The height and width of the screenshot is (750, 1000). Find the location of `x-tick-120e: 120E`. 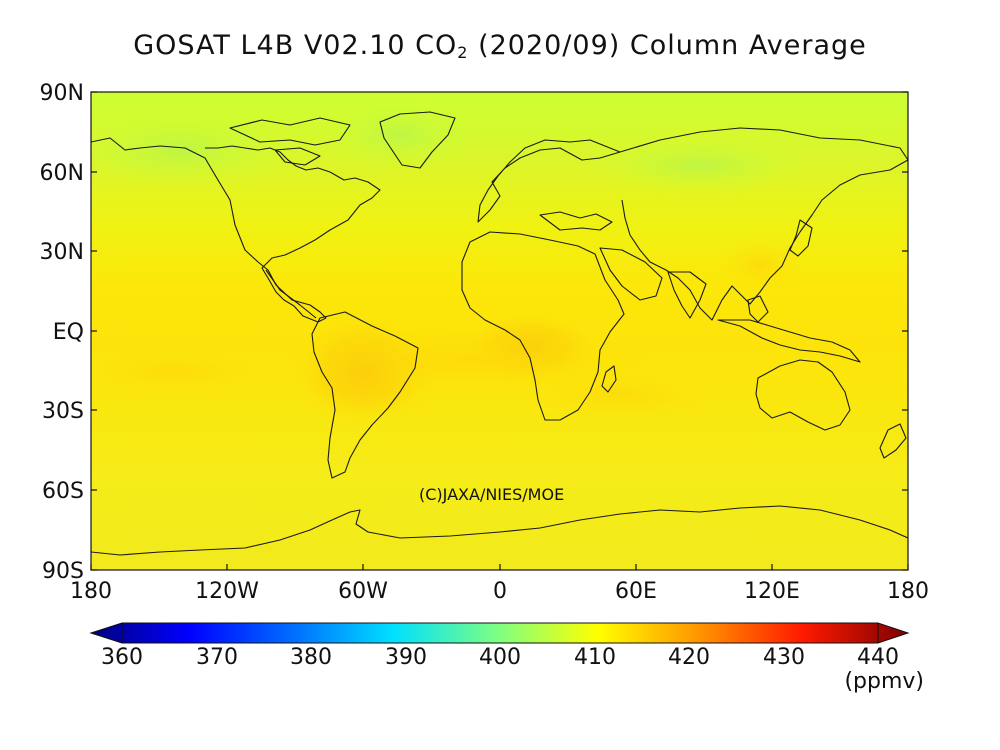

x-tick-120e: 120E is located at coordinates (772, 591).